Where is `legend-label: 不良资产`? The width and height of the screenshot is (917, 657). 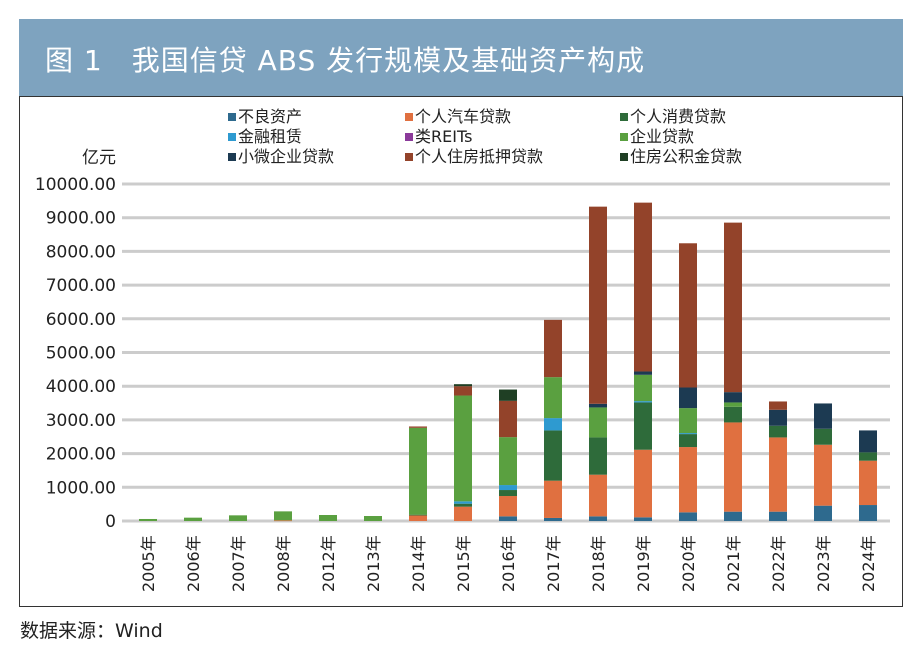 legend-label: 不良资产 is located at coordinates (270, 116).